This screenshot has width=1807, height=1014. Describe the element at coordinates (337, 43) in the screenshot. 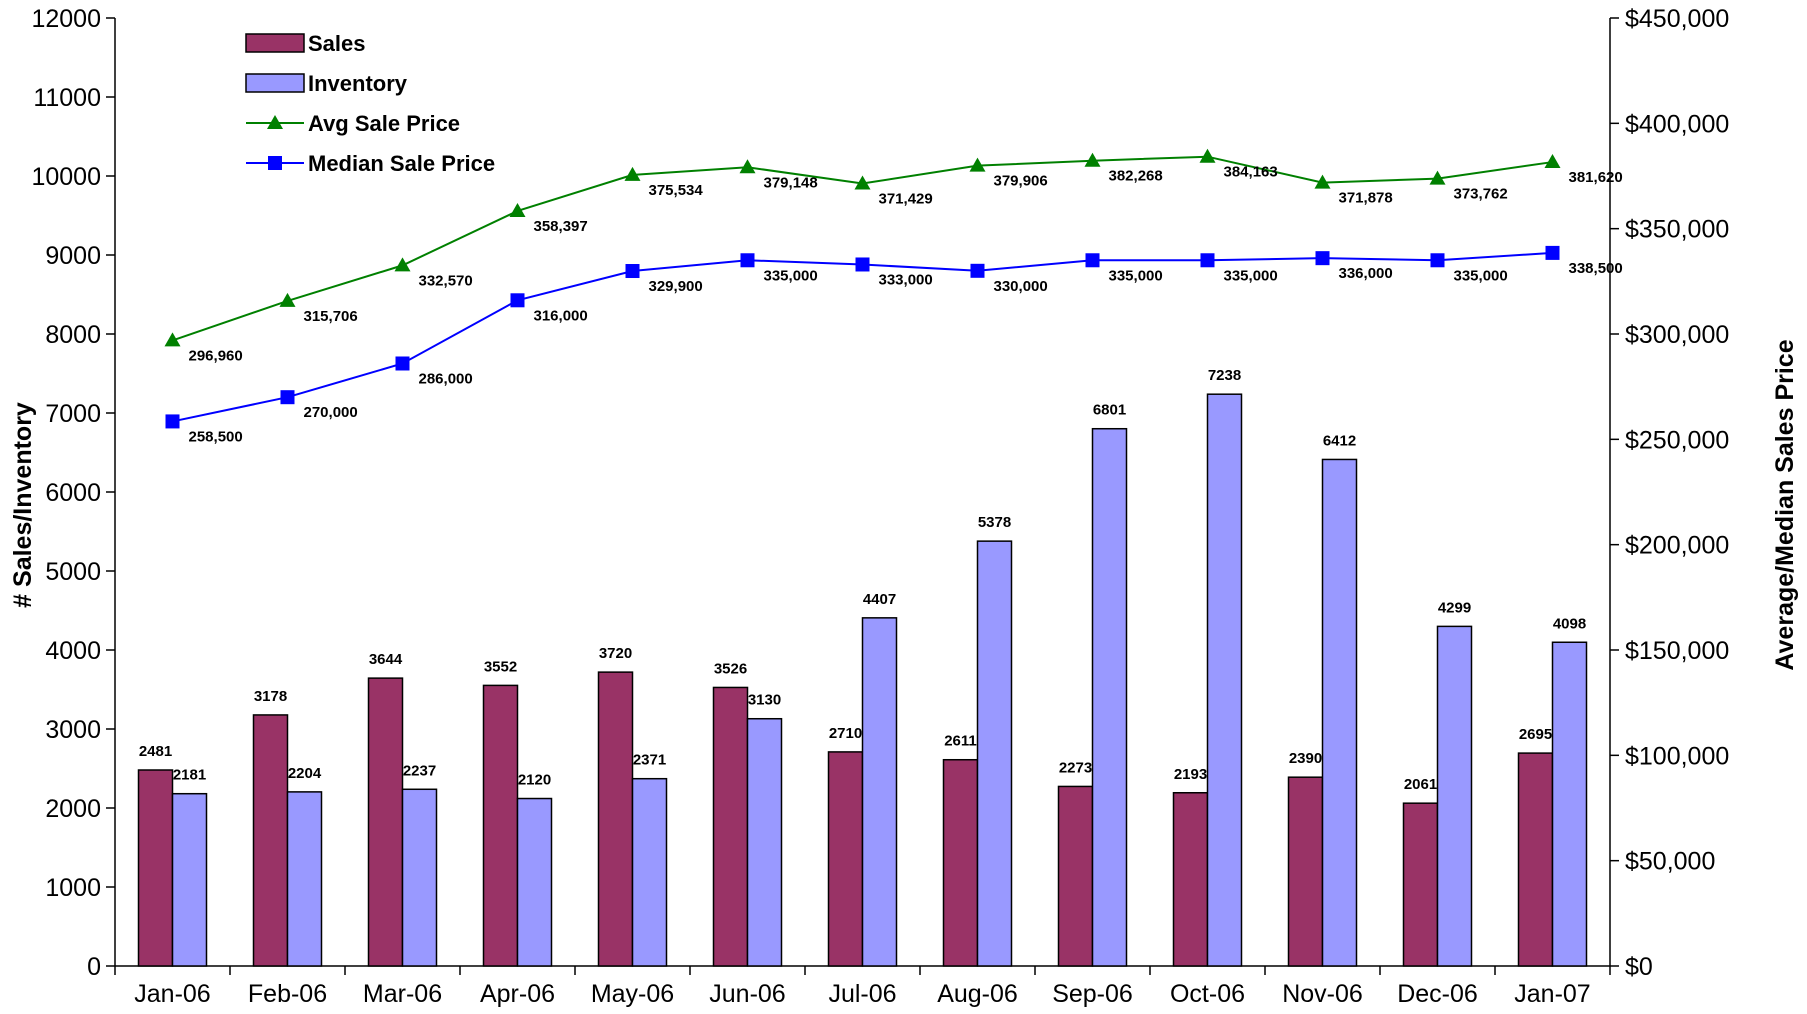

I see `legend-label: Sales` at that location.